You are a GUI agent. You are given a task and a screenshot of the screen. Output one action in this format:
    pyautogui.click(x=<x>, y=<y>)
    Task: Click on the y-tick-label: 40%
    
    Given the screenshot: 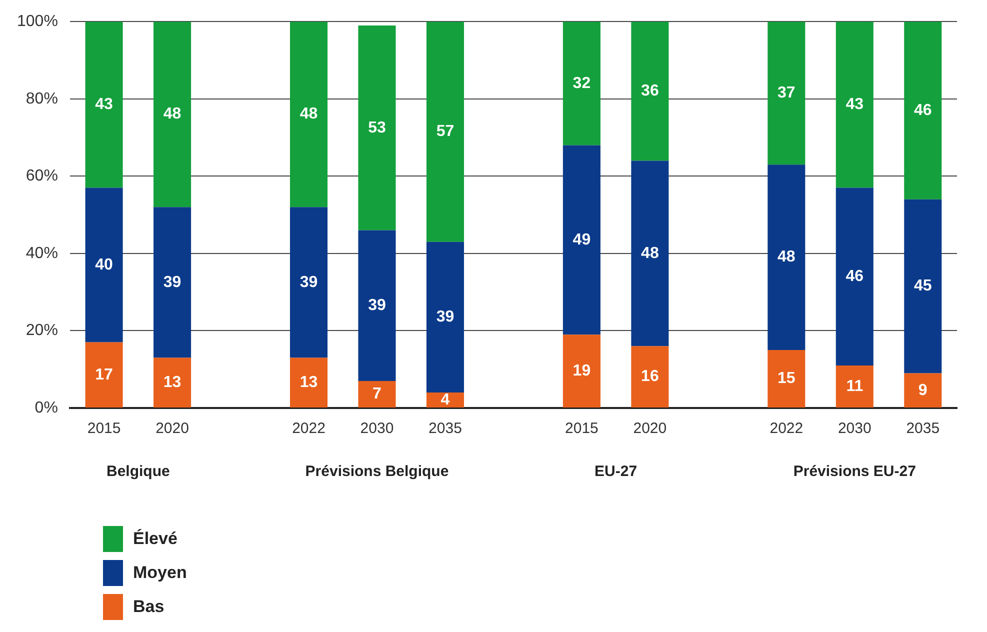 What is the action you would take?
    pyautogui.click(x=42, y=253)
    